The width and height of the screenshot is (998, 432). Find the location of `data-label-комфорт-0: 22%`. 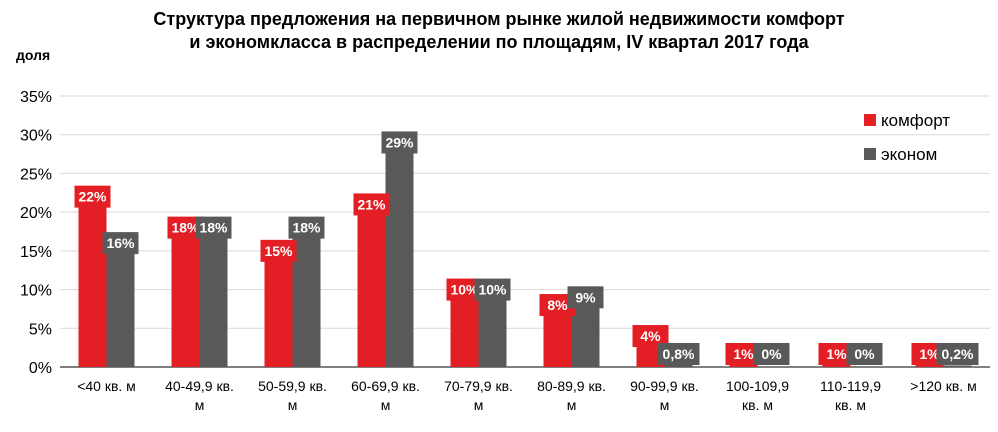

data-label-комфорт-0: 22% is located at coordinates (92, 197).